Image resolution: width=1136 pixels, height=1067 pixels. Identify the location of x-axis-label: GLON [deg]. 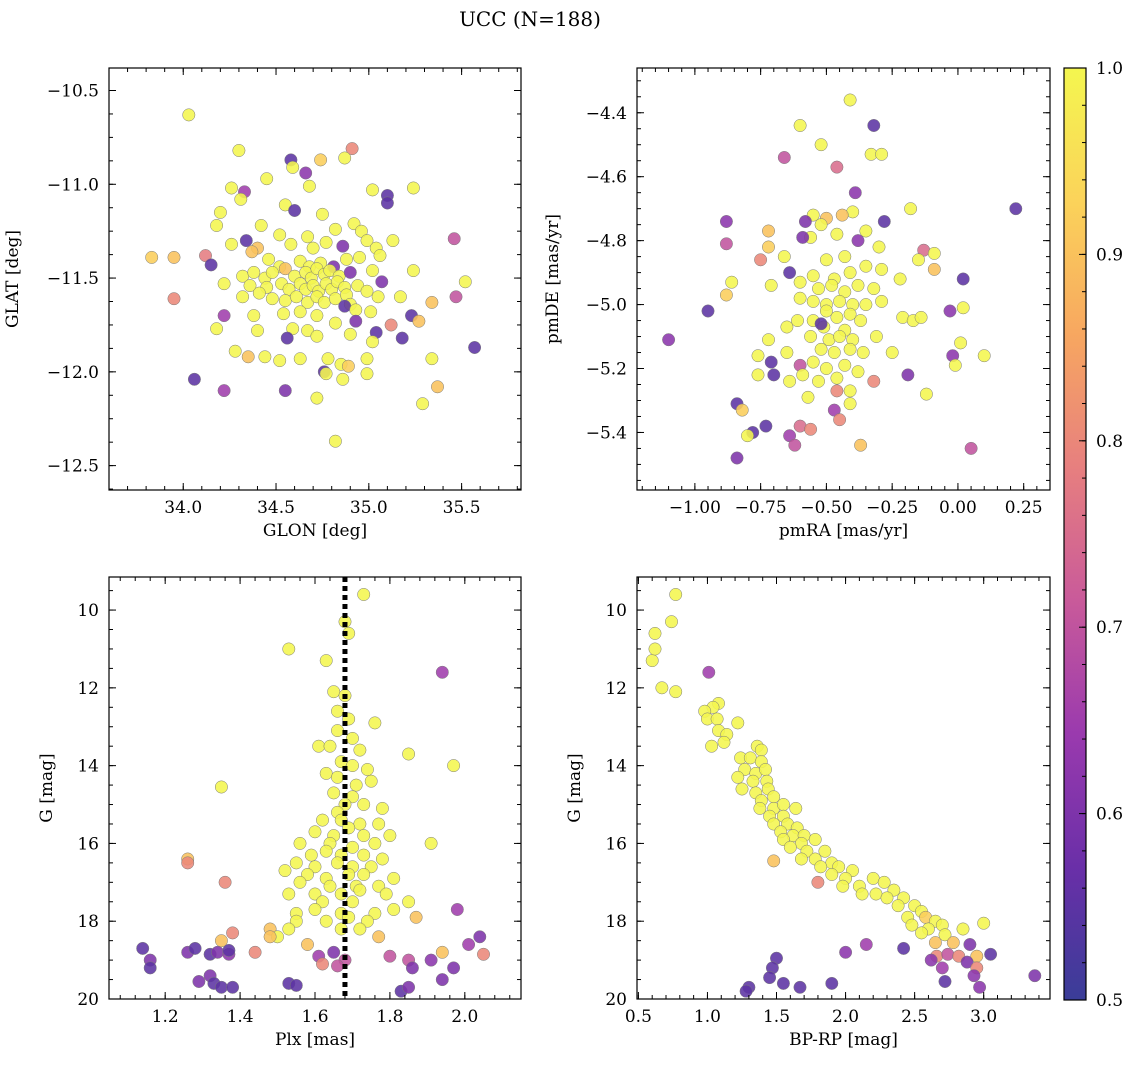
(315, 531).